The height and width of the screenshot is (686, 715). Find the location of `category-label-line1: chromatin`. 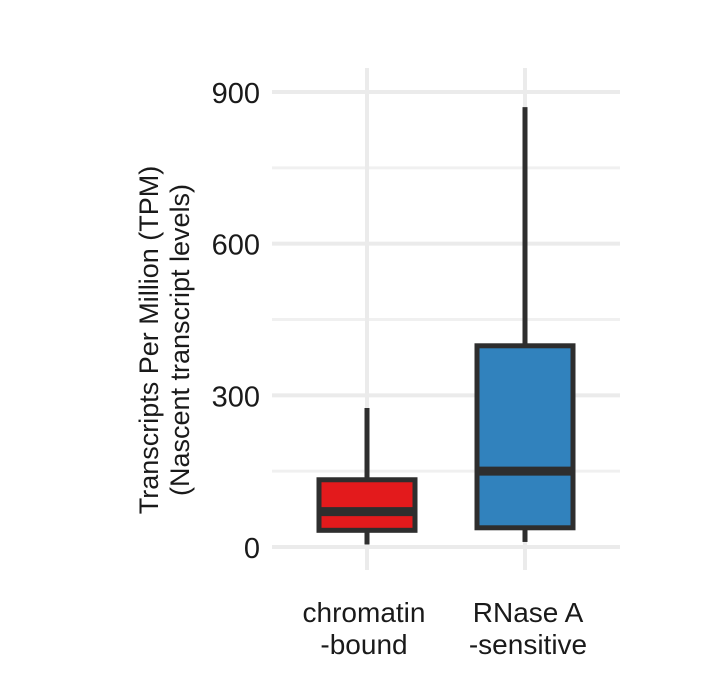

category-label-line1: chromatin is located at coordinates (364, 612).